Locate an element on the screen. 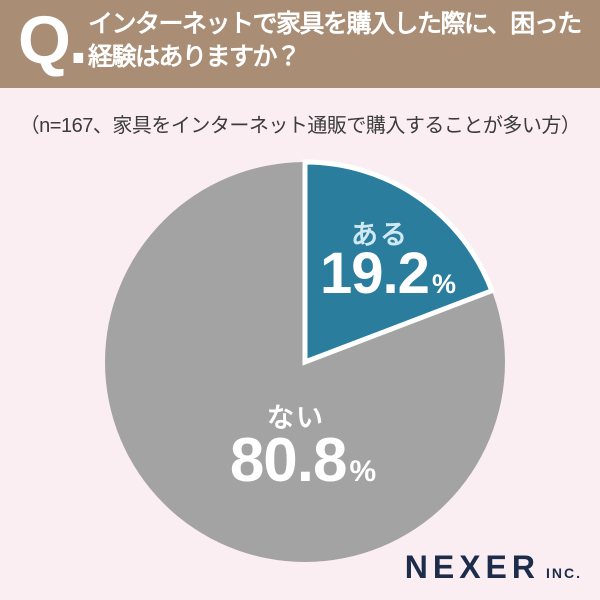 The width and height of the screenshot is (600, 600). percent-sign-aru: % is located at coordinates (443, 284).